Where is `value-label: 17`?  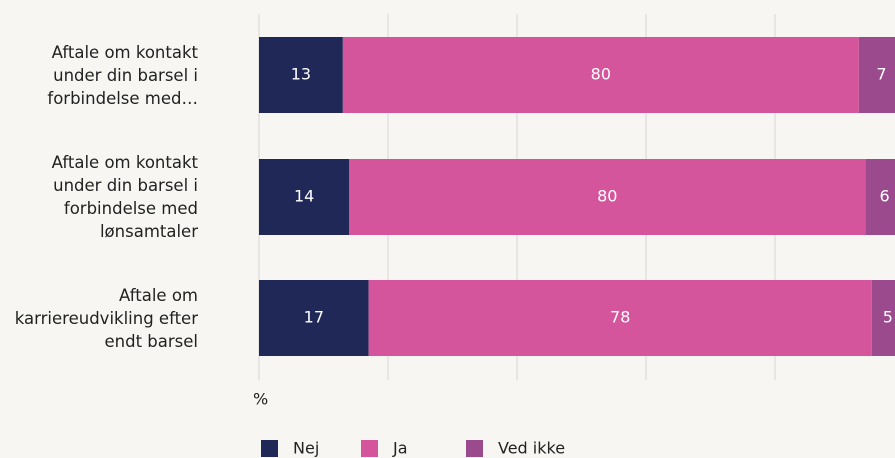
value-label: 17 is located at coordinates (314, 317).